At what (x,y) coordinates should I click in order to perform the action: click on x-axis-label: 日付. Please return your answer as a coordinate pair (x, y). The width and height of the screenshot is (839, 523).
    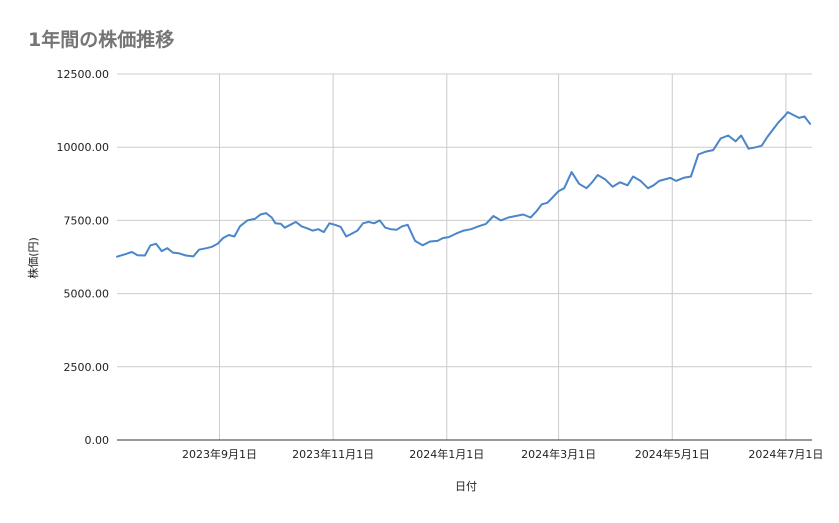
    Looking at the image, I should click on (466, 486).